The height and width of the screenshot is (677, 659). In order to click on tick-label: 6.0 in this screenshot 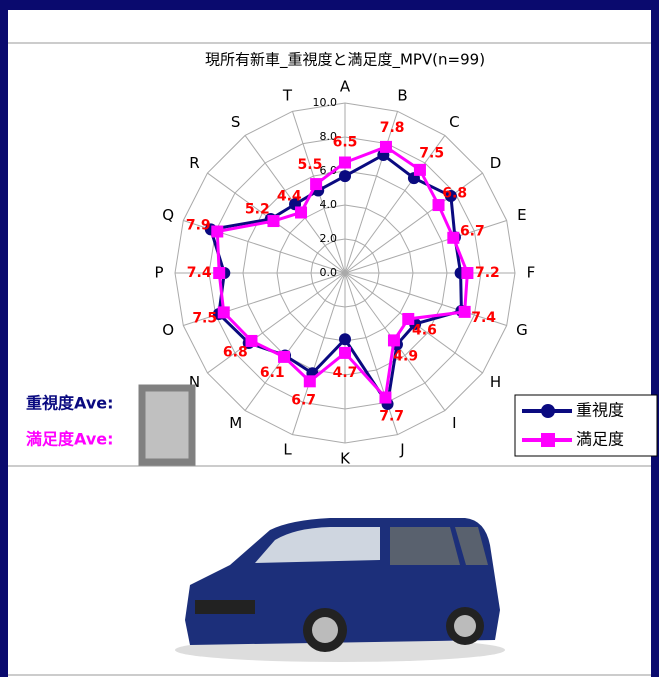, I will do `click(329, 170)`.